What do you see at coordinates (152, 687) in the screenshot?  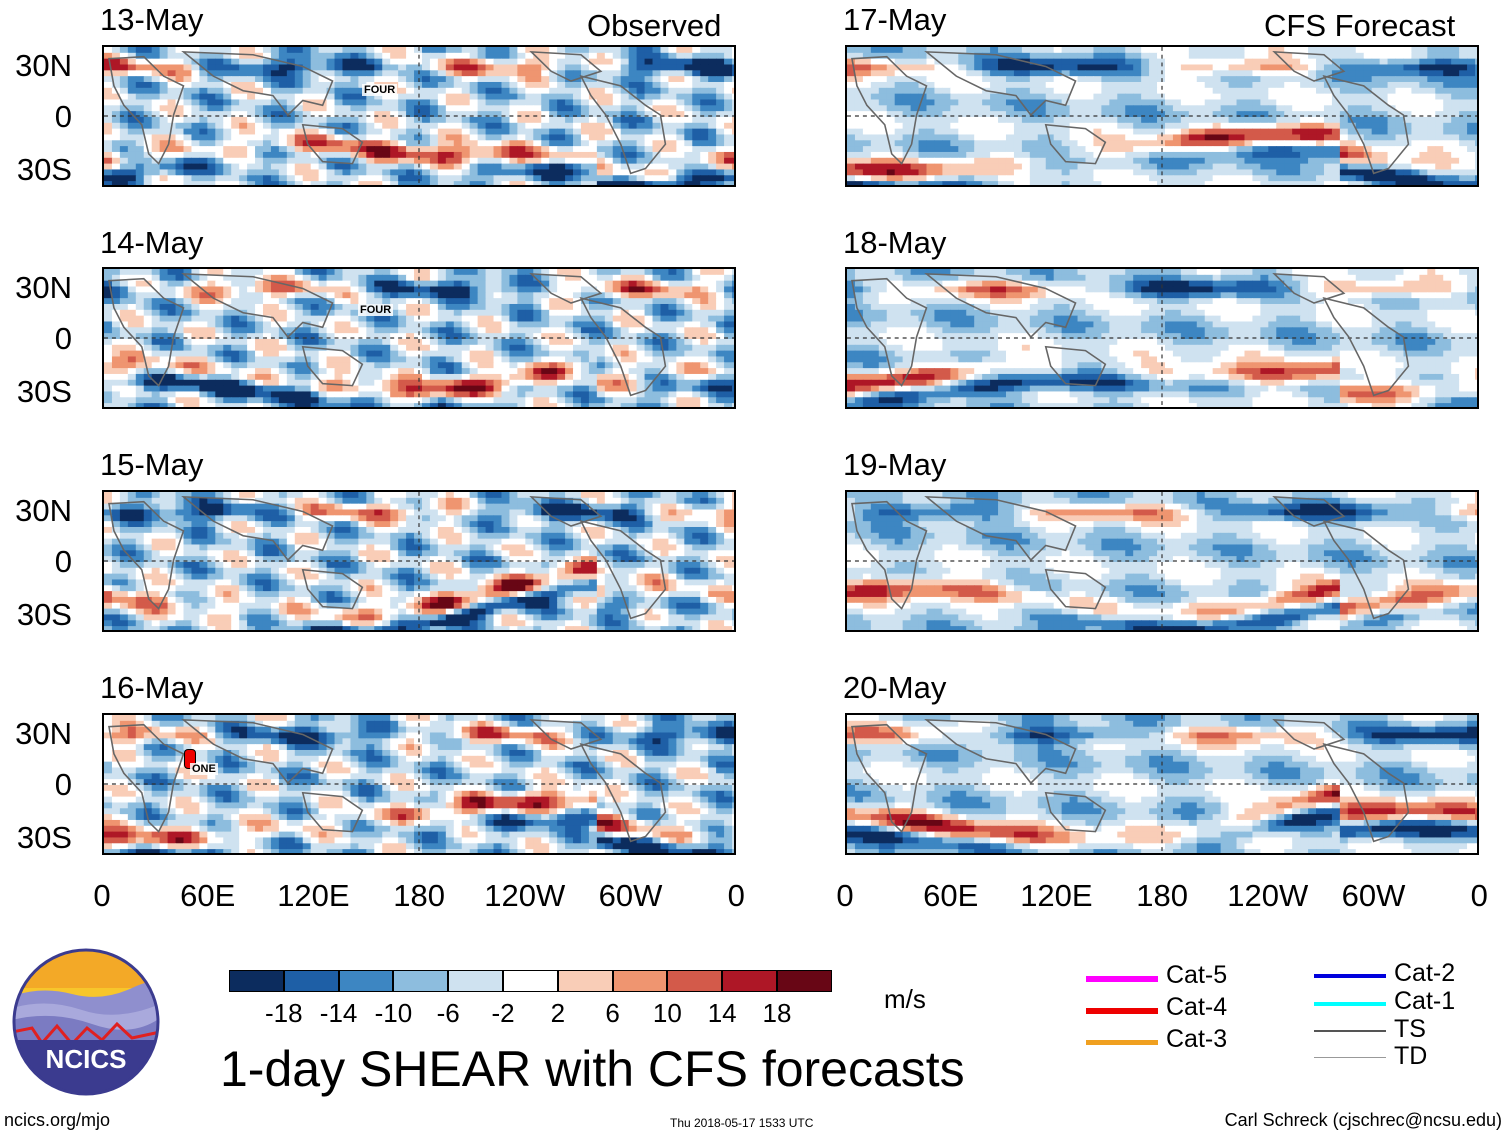 I see `panel-date-obs-3: 16-May` at bounding box center [152, 687].